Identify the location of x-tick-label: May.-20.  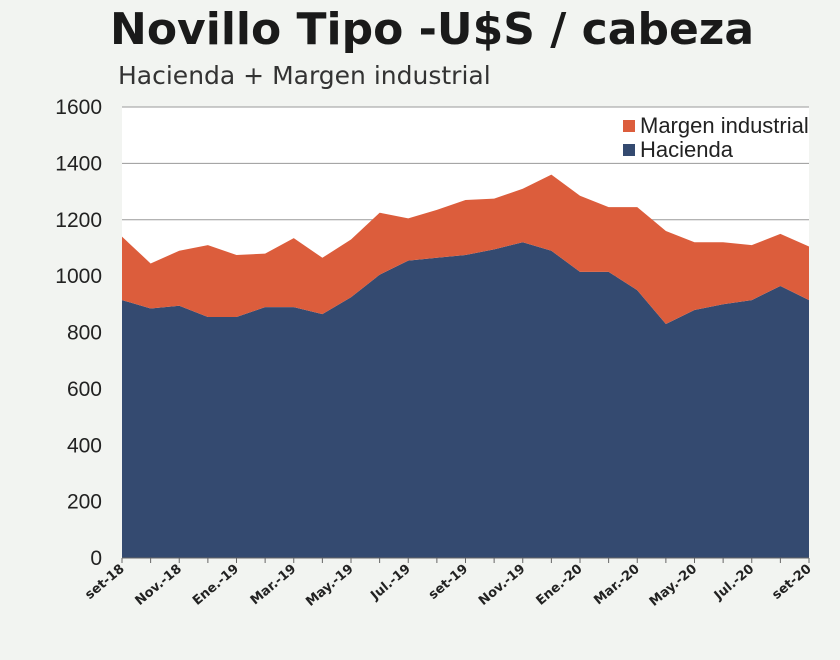
(673, 586).